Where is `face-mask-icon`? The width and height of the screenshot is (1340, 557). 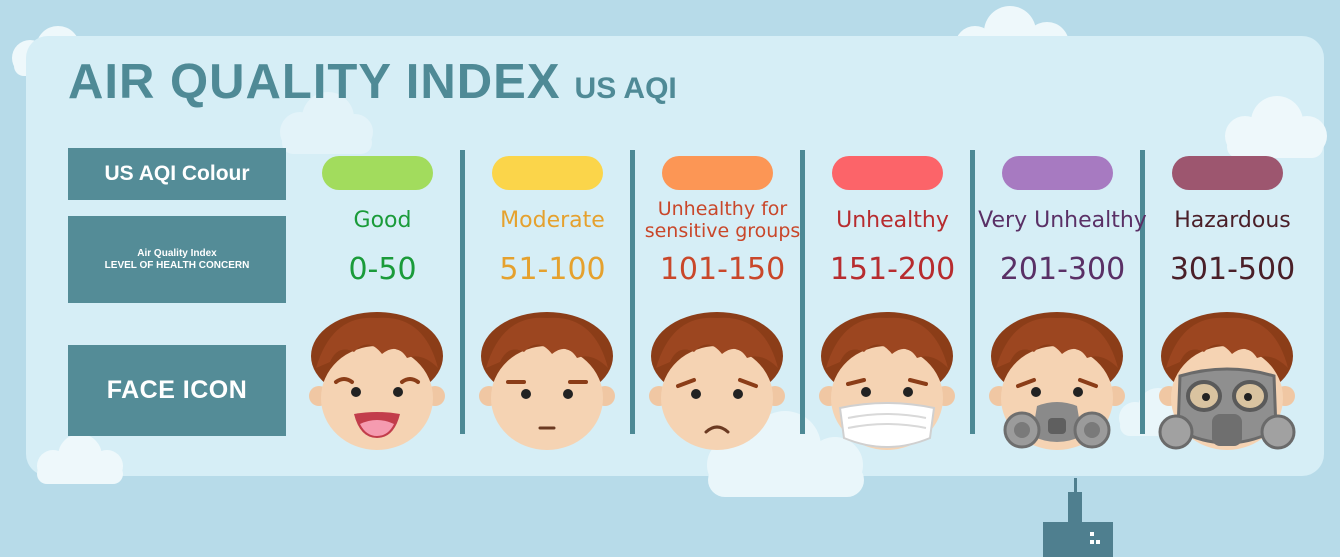 face-mask-icon is located at coordinates (887, 381).